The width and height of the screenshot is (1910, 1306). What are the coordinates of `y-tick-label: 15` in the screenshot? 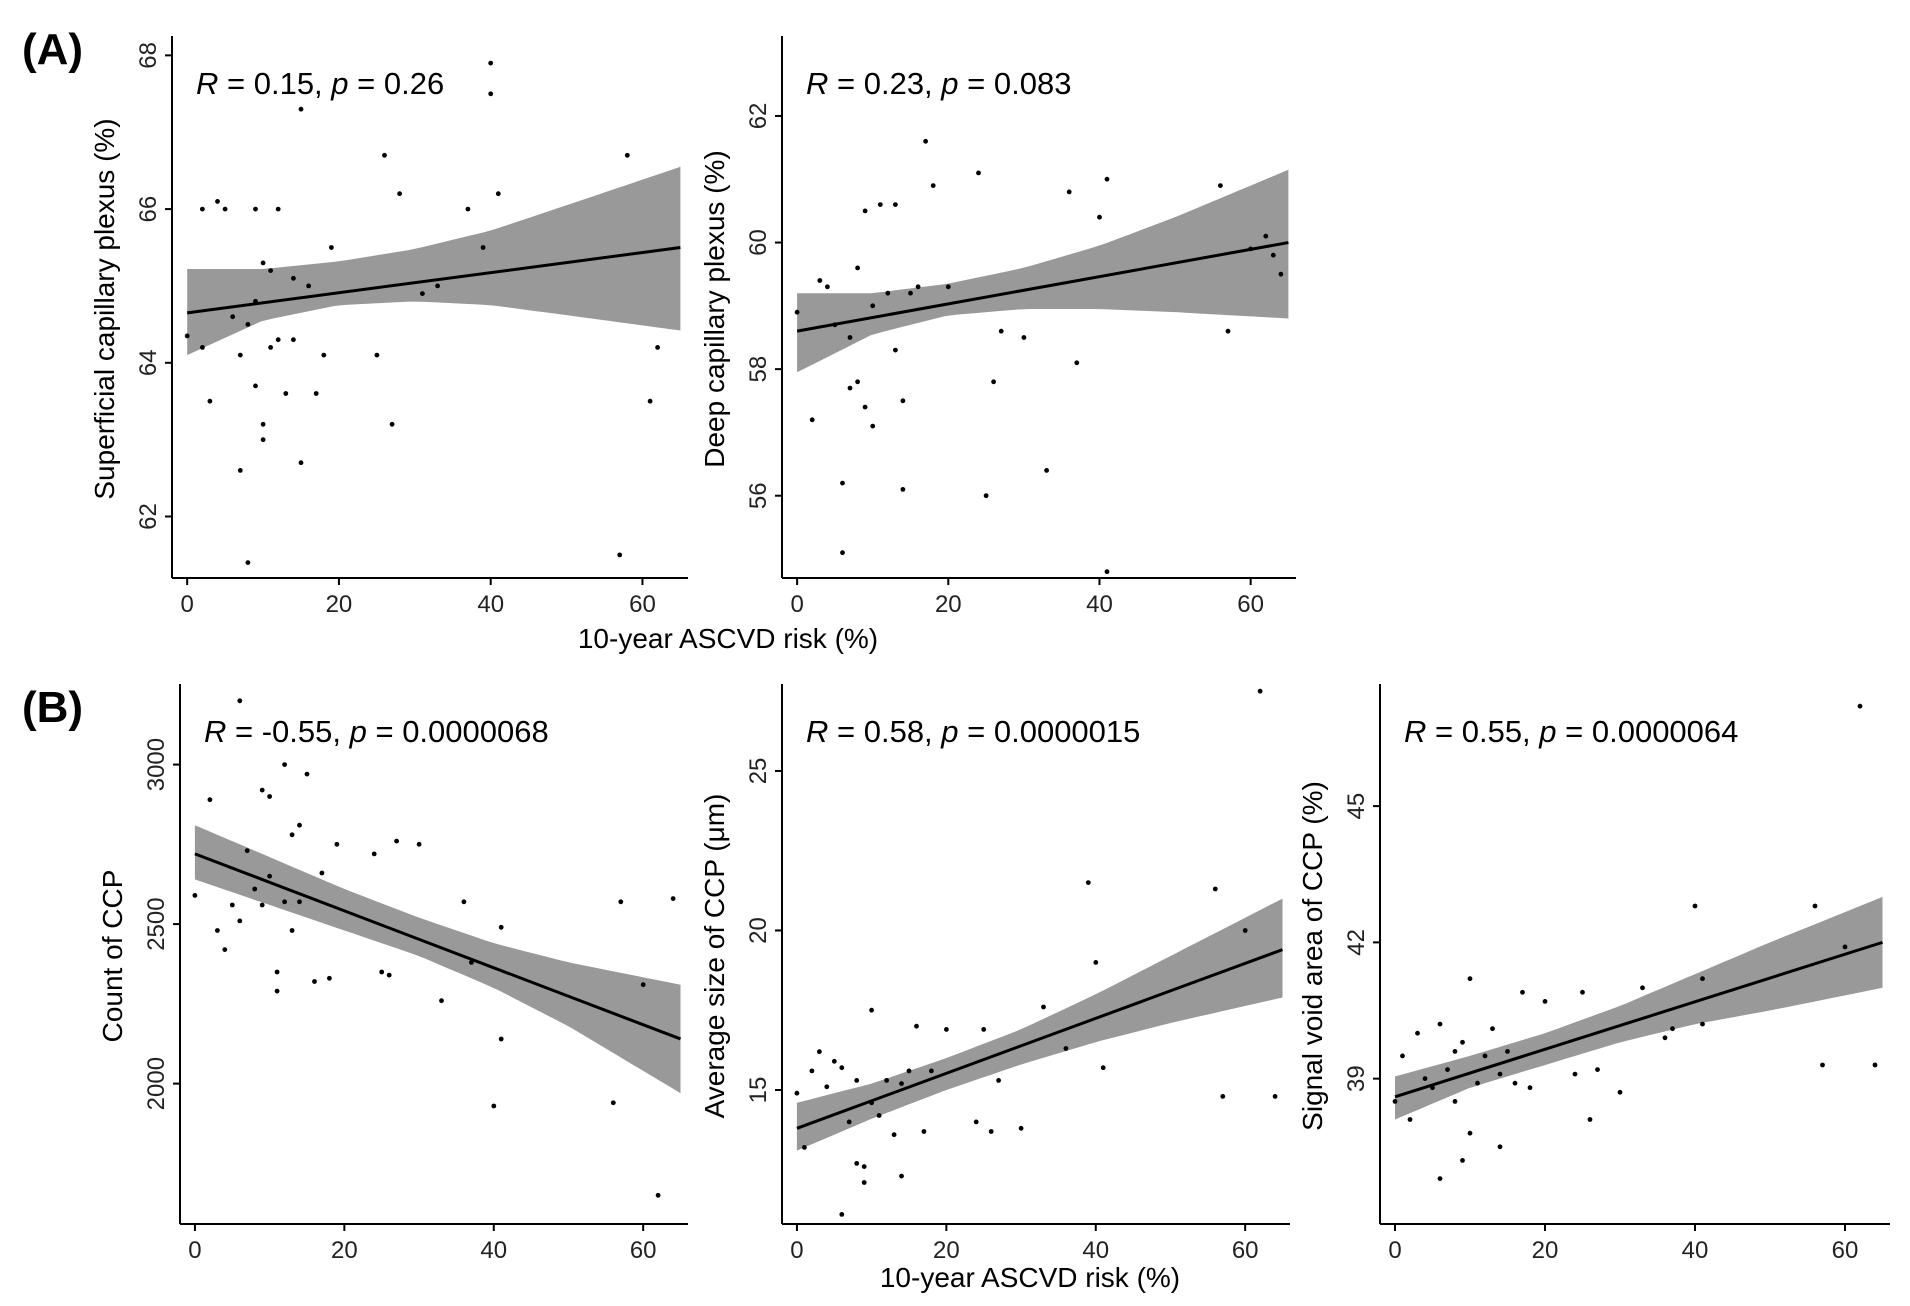 It's located at (758, 1090).